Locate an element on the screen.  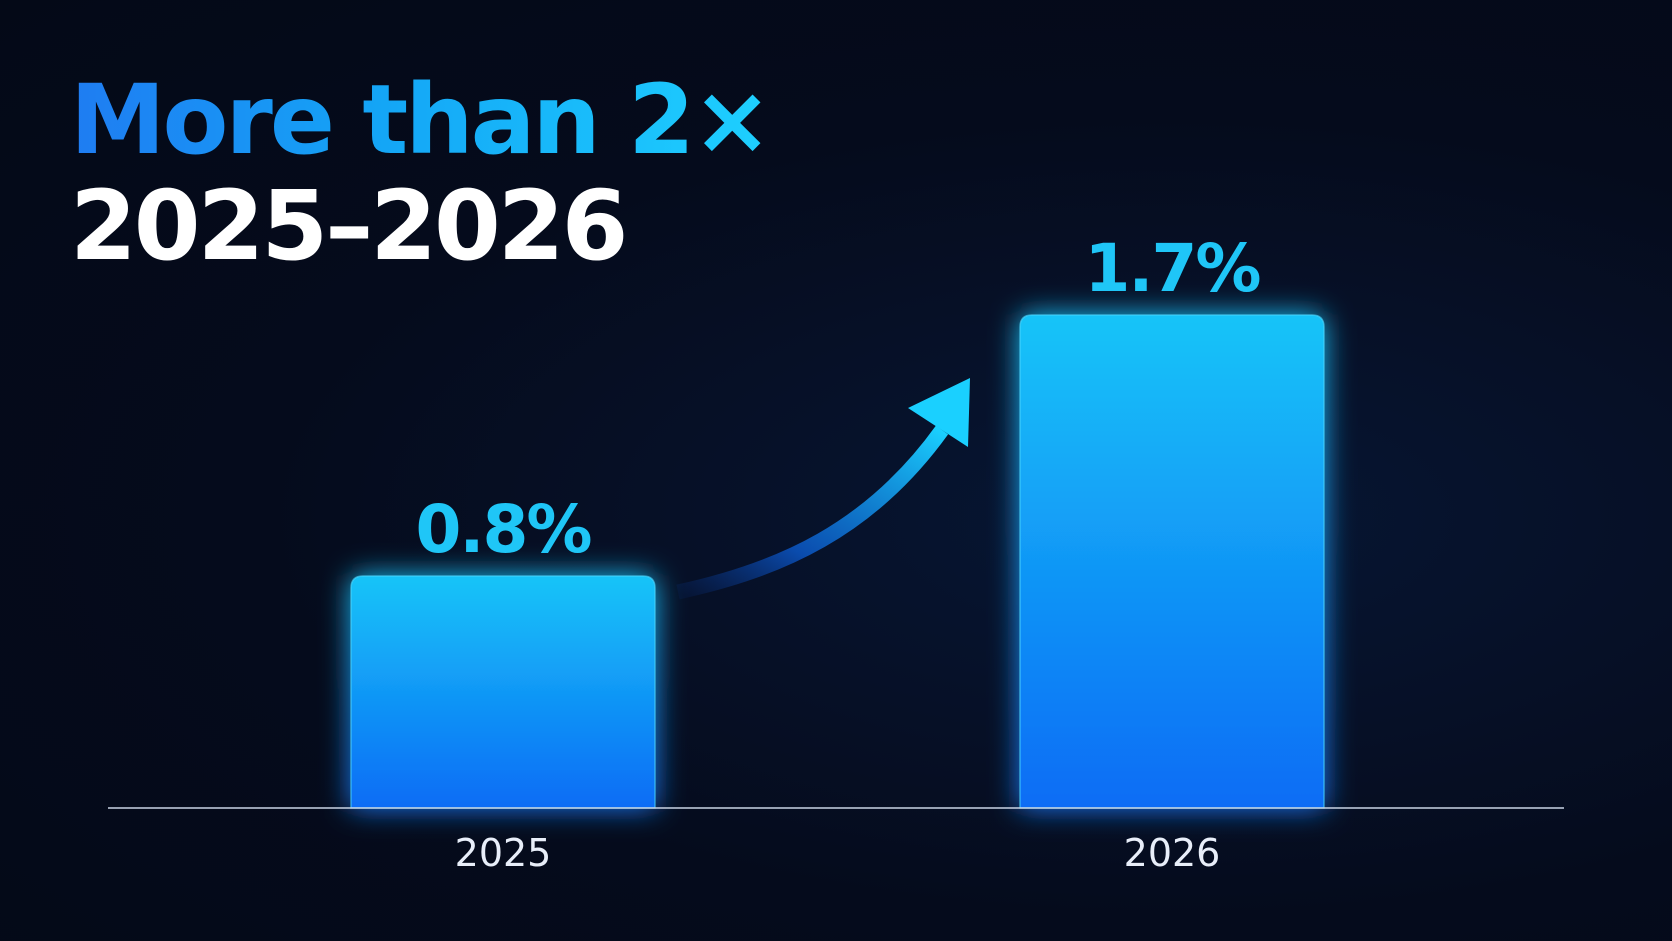
growth-arrow-curve is located at coordinates (812, 512).